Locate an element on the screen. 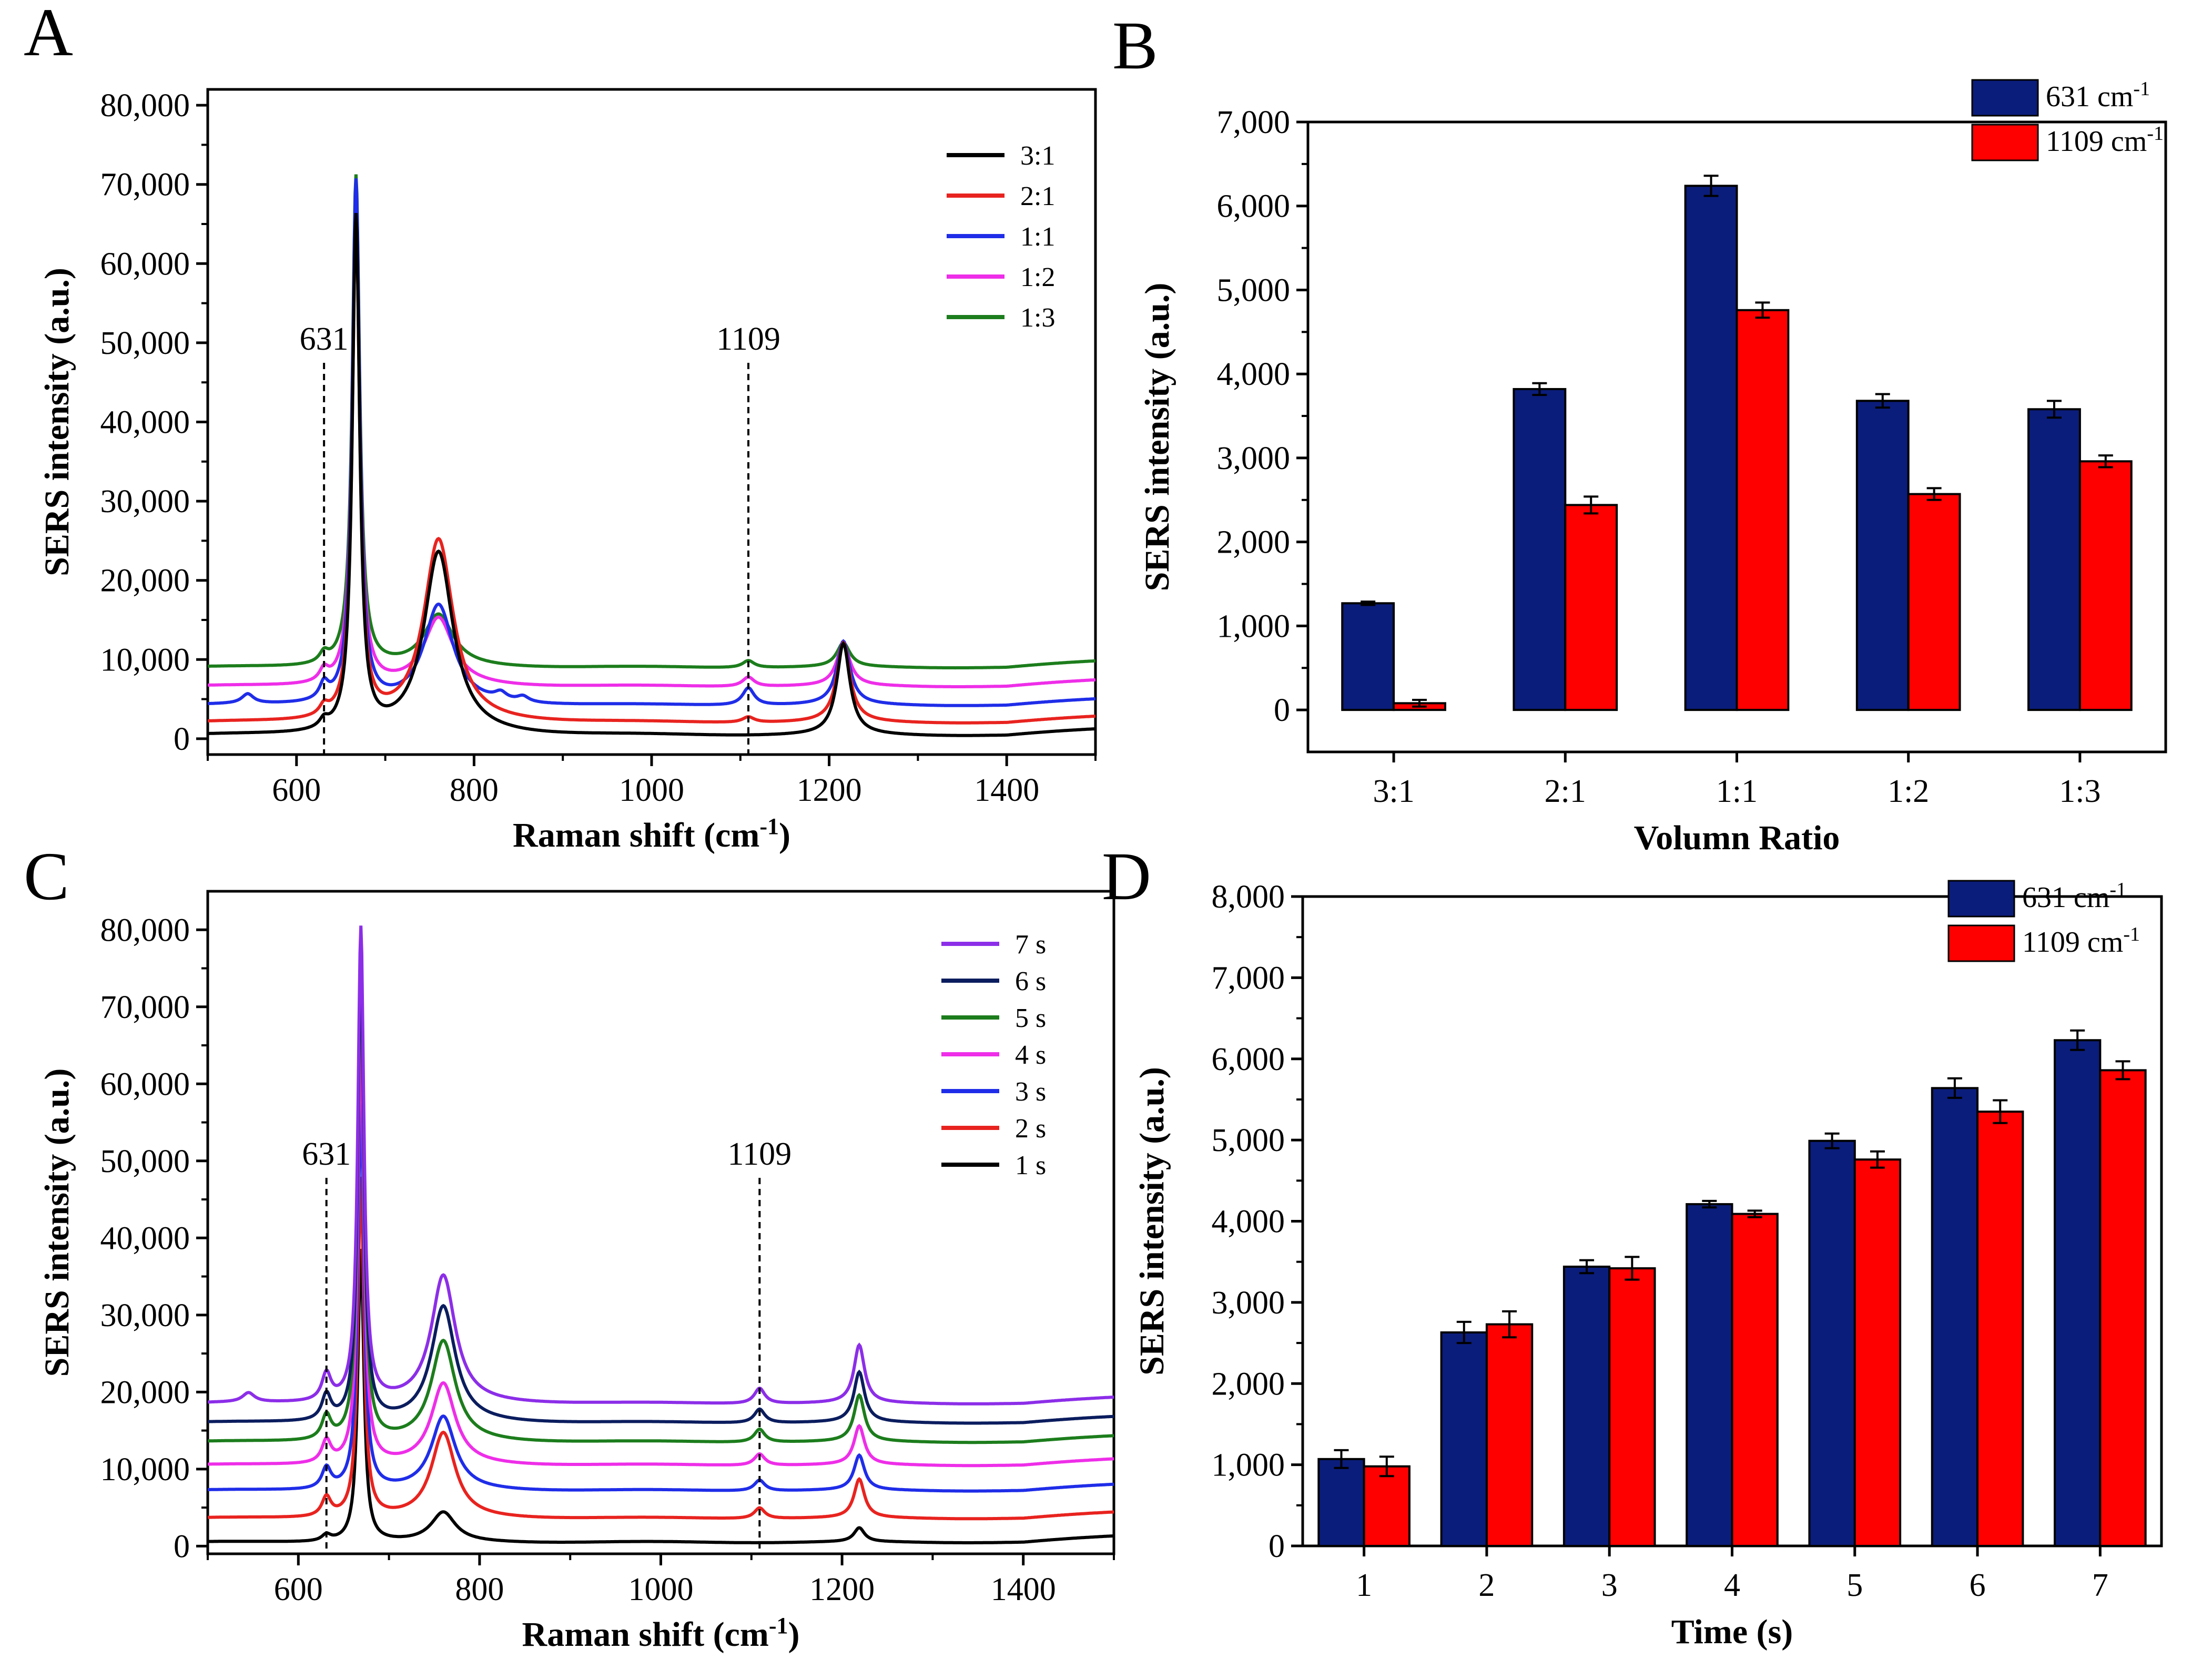 This screenshot has width=2192, height=1680. x-tick-label: 1400 is located at coordinates (1007, 790).